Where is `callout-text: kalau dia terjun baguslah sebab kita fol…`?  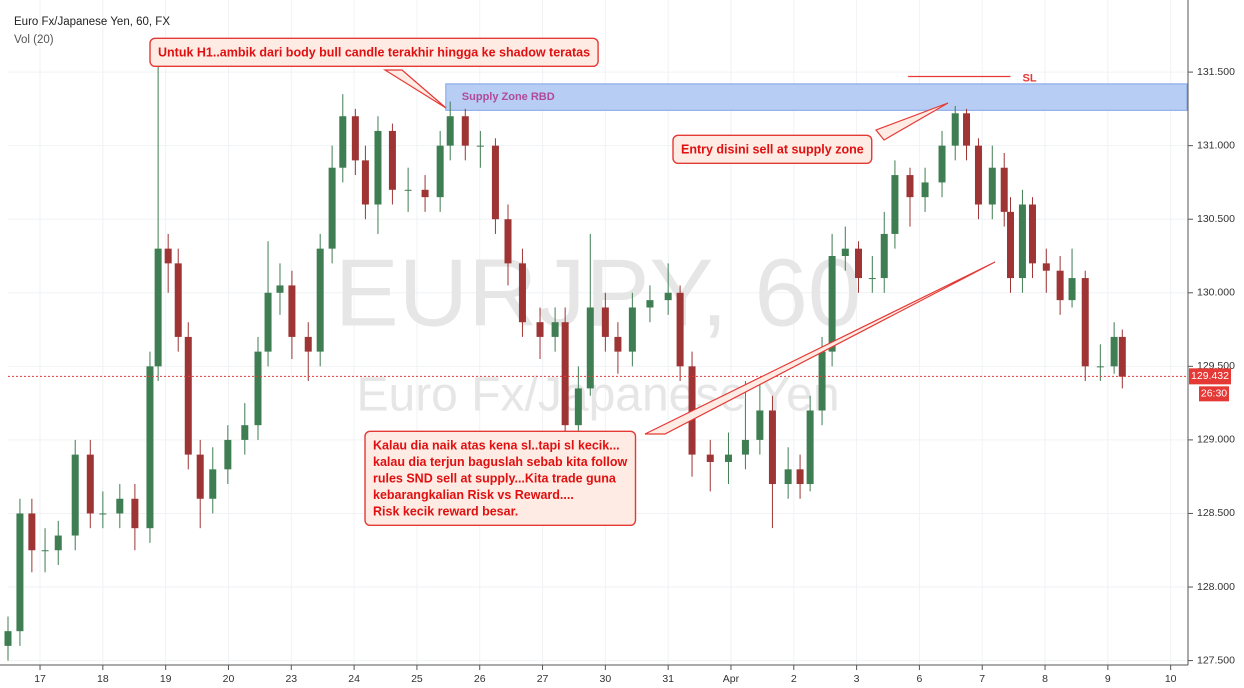 callout-text: kalau dia terjun baguslah sebab kita fol… is located at coordinates (500, 462).